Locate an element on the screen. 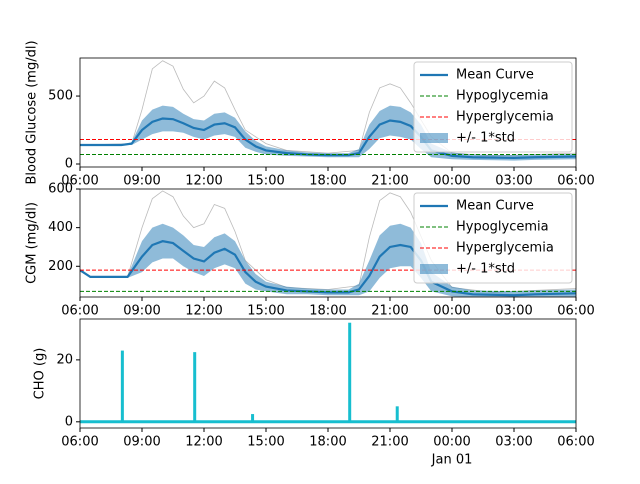  y-tick-label: 20 is located at coordinates (64, 359).